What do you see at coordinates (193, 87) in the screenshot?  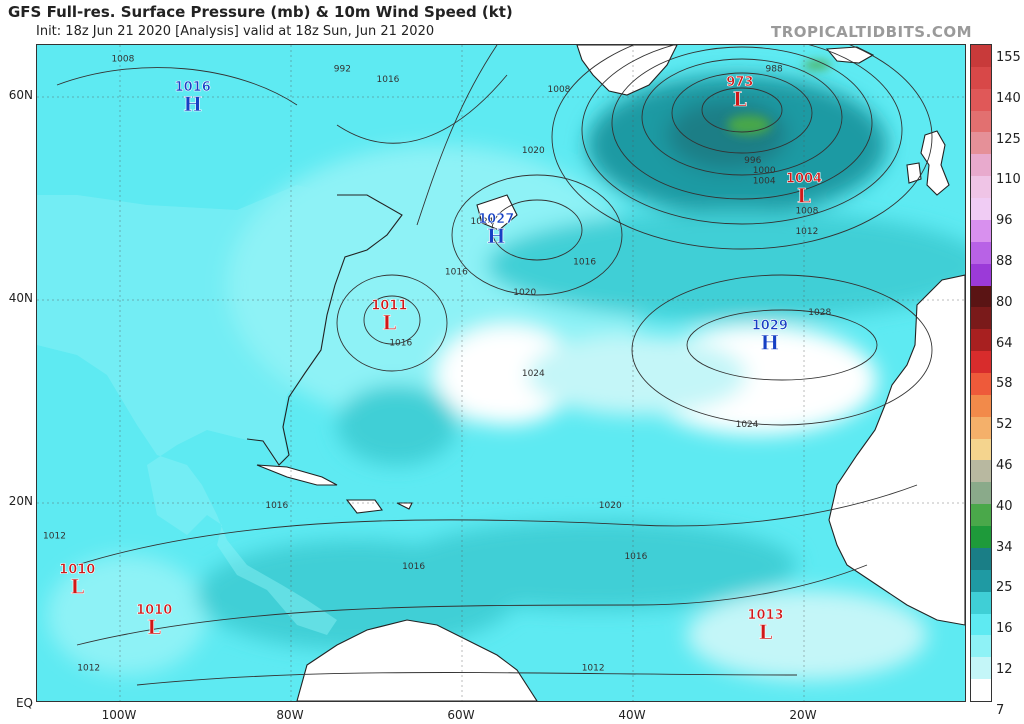 I see `pressure-value: 1016` at bounding box center [193, 87].